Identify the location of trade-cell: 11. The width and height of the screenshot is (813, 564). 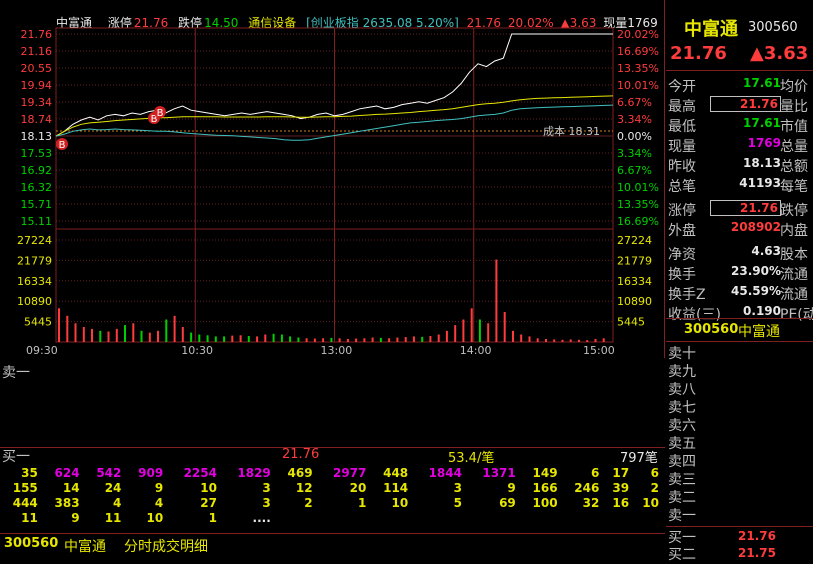
(29, 517).